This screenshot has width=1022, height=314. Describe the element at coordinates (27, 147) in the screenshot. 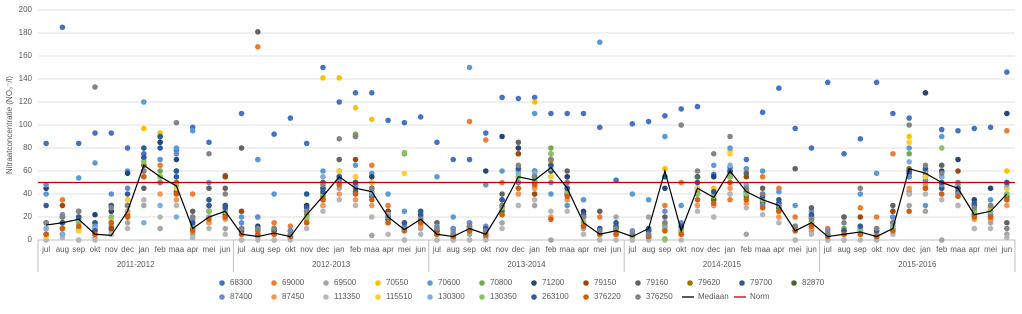

I see `y-tick-label: 80` at that location.